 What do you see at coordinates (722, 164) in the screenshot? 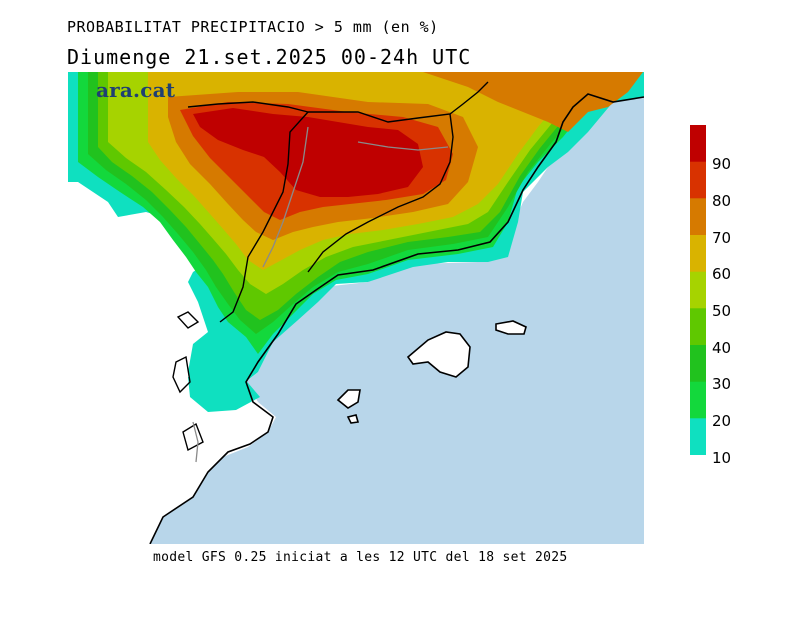
I see `legend-tick-label: 90` at bounding box center [722, 164].